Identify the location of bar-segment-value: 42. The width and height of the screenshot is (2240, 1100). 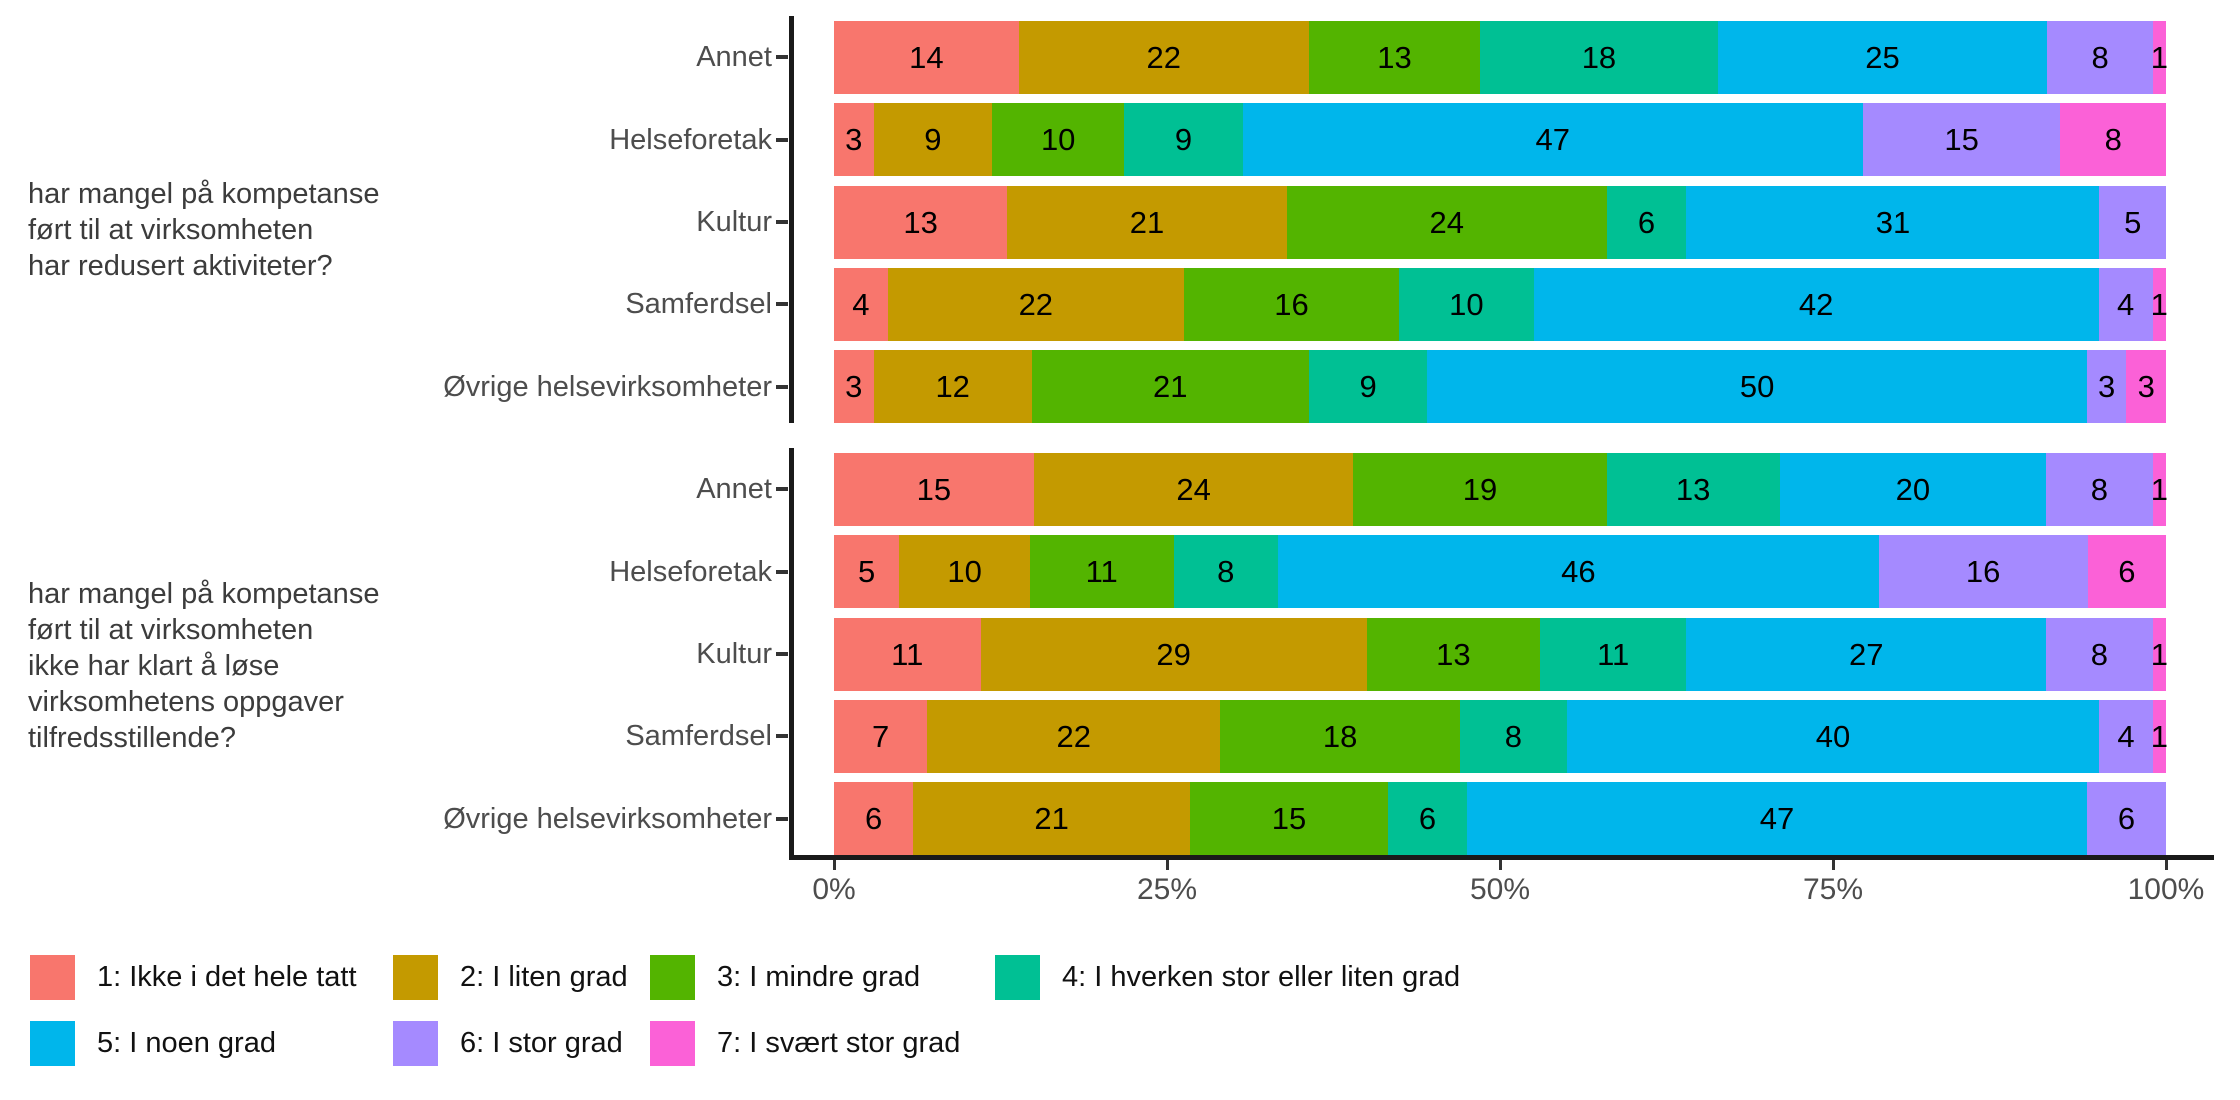
(1816, 304).